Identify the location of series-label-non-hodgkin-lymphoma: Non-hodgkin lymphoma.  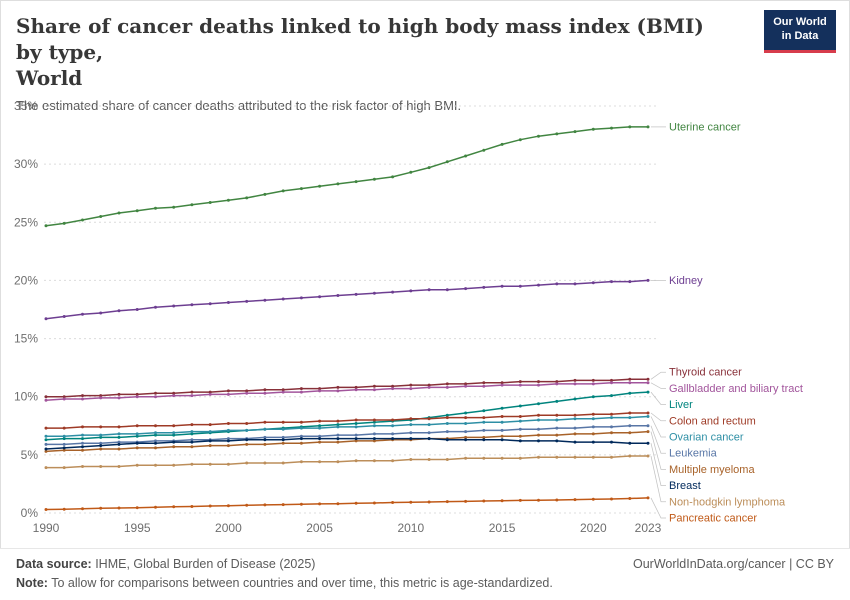
(727, 502).